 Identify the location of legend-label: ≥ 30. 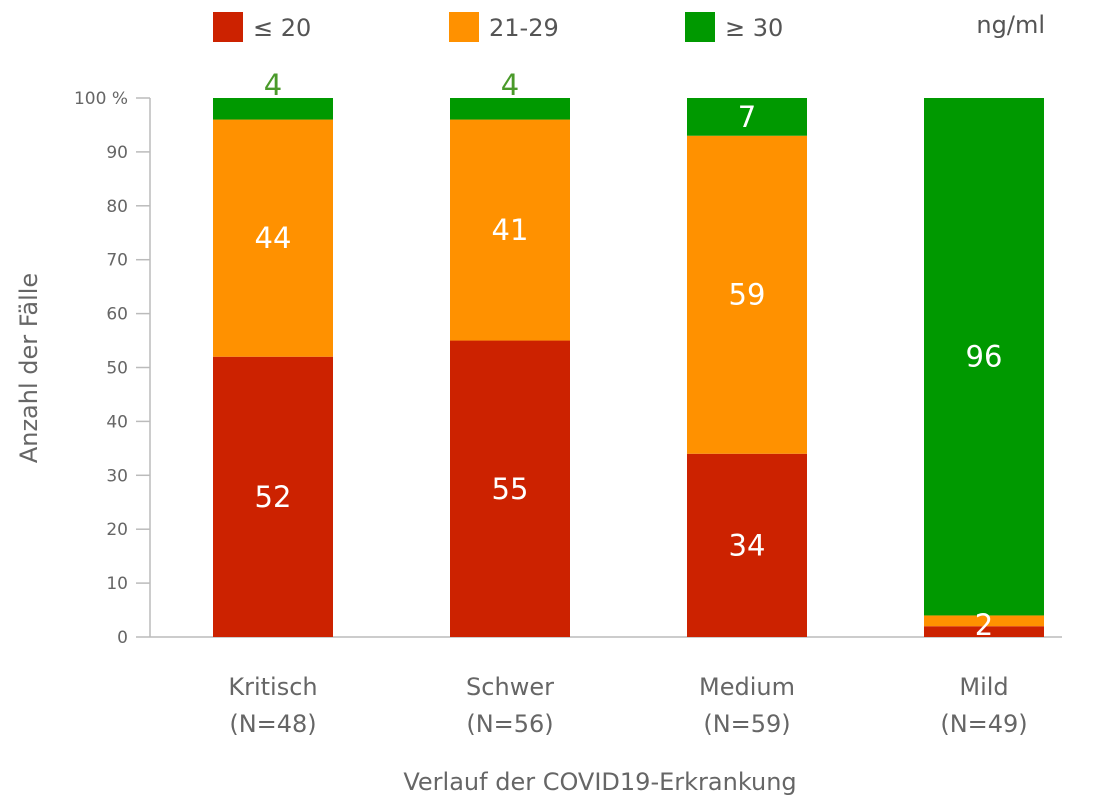
(754, 28).